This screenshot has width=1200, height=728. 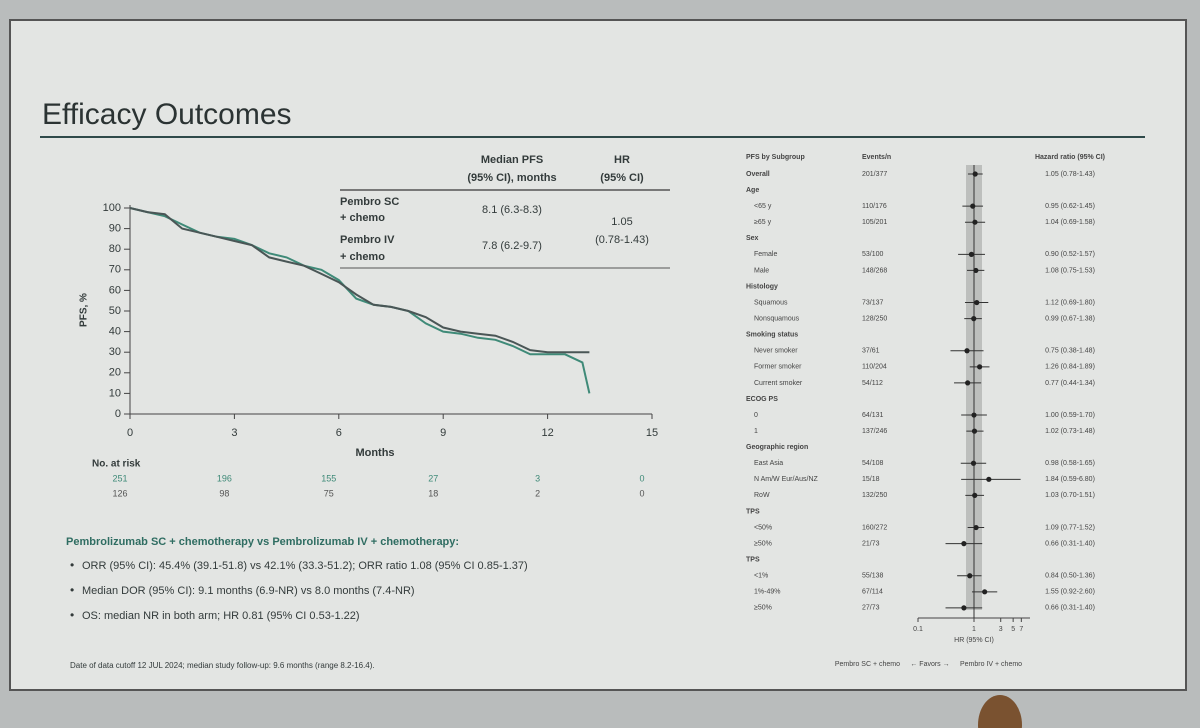 What do you see at coordinates (867, 664) in the screenshot?
I see `legend: Pembro SC + chemo` at bounding box center [867, 664].